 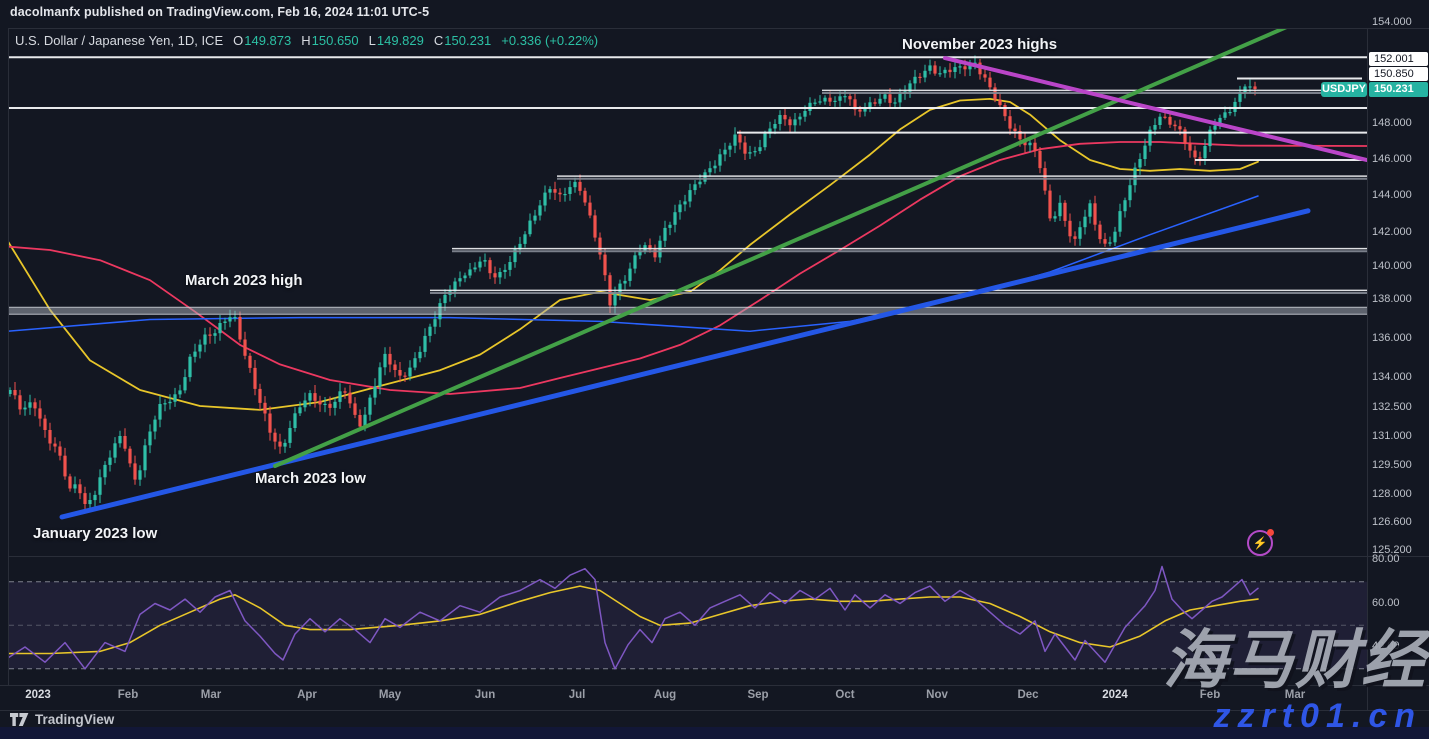 What do you see at coordinates (577, 695) in the screenshot?
I see `time-axis-label: Jul` at bounding box center [577, 695].